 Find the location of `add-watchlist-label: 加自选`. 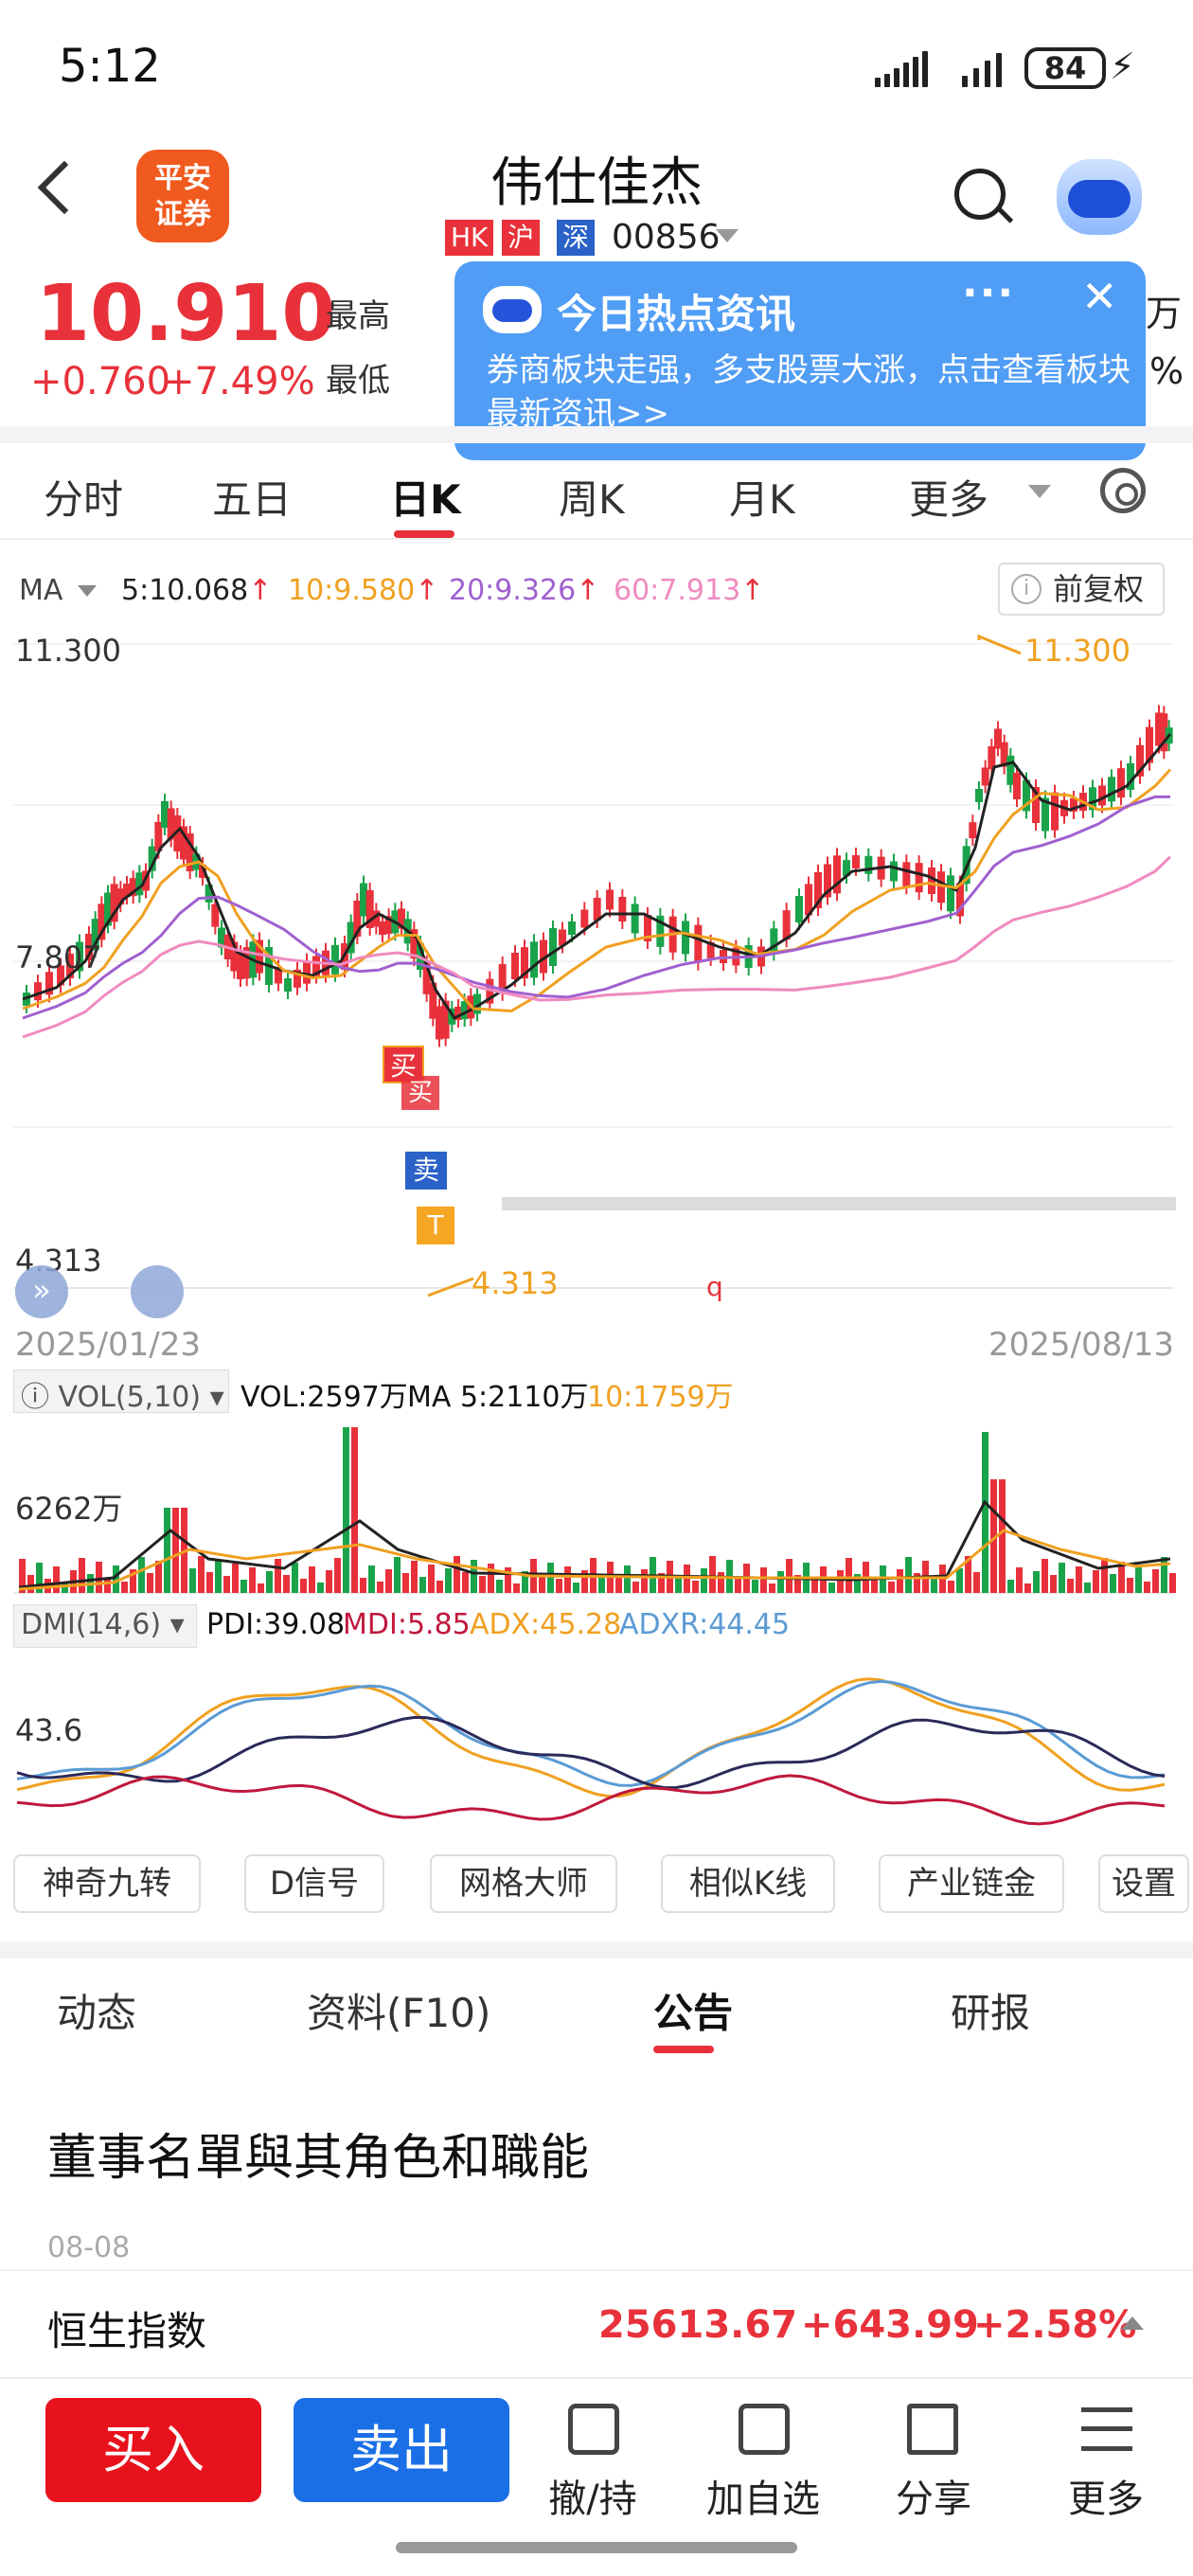

add-watchlist-label: 加自选 is located at coordinates (763, 2499).